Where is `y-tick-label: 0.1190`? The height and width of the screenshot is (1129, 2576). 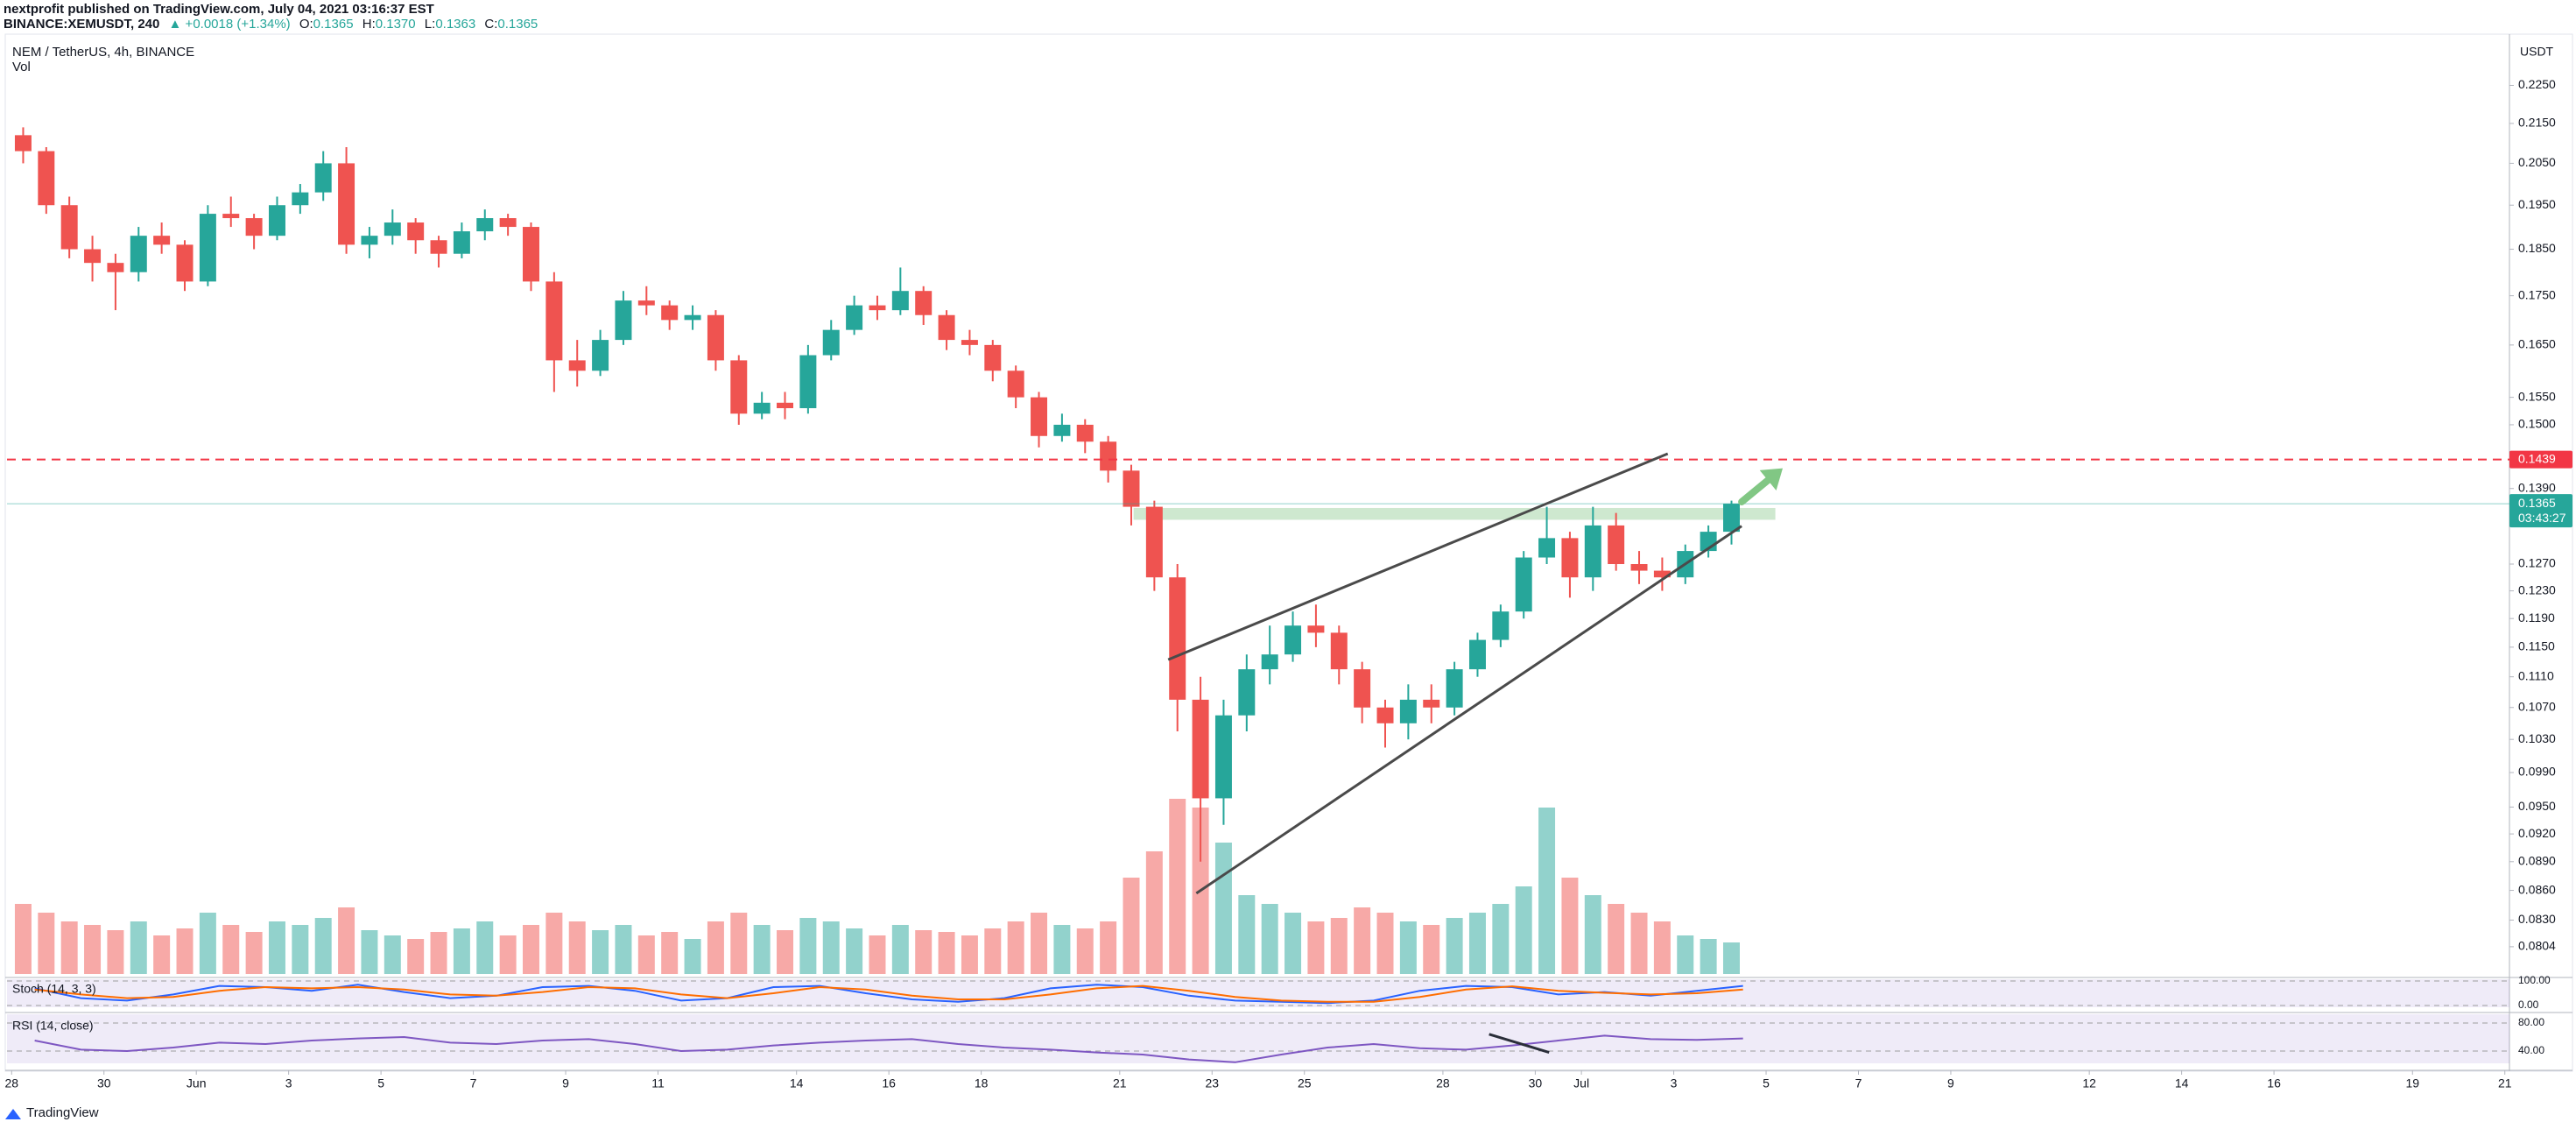 y-tick-label: 0.1190 is located at coordinates (2536, 617).